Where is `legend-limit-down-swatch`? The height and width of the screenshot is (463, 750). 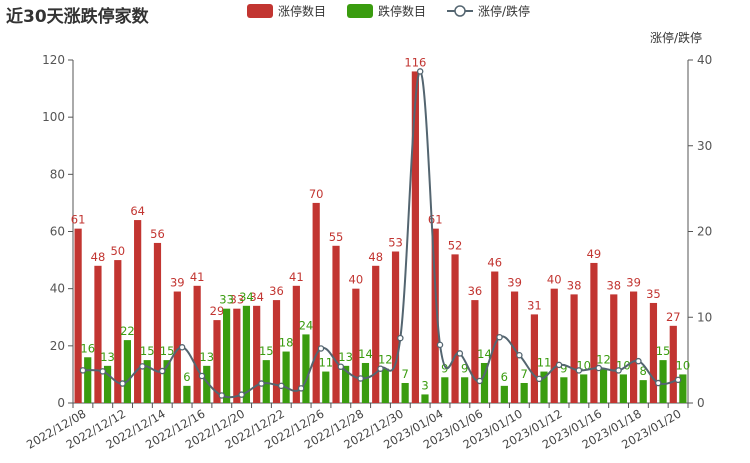 legend-limit-down-swatch is located at coordinates (360, 11).